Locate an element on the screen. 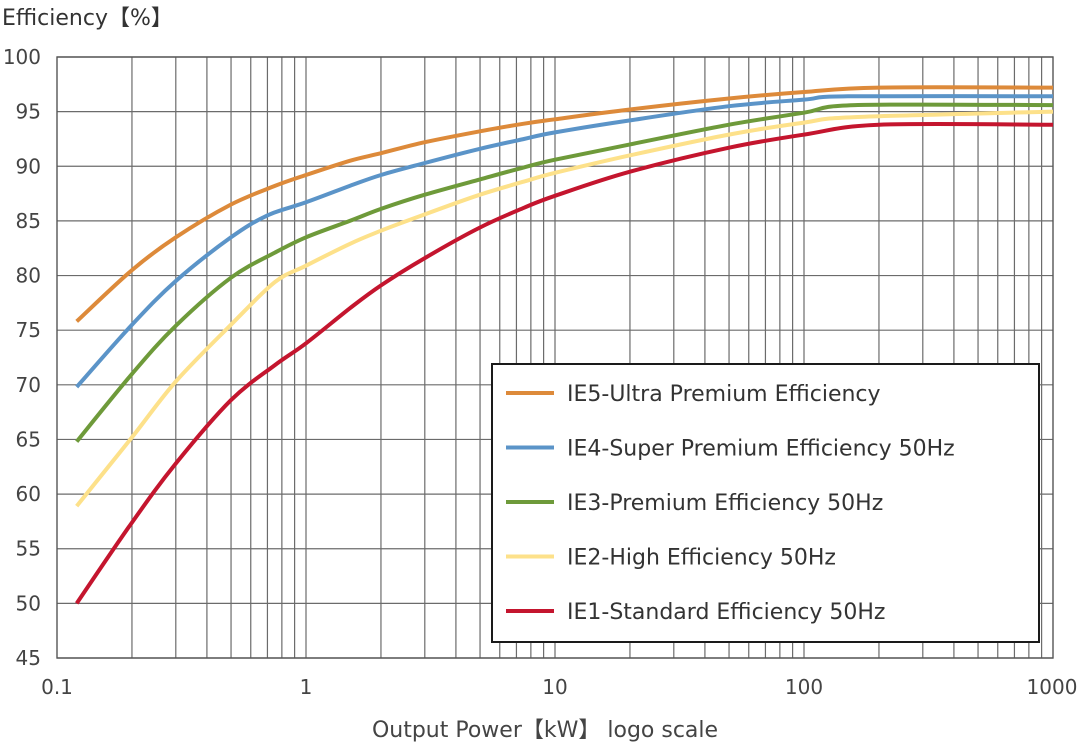 This screenshot has height=745, width=1080. legend-label: IE4-Super Premium Efficiency 50Hz is located at coordinates (761, 449).